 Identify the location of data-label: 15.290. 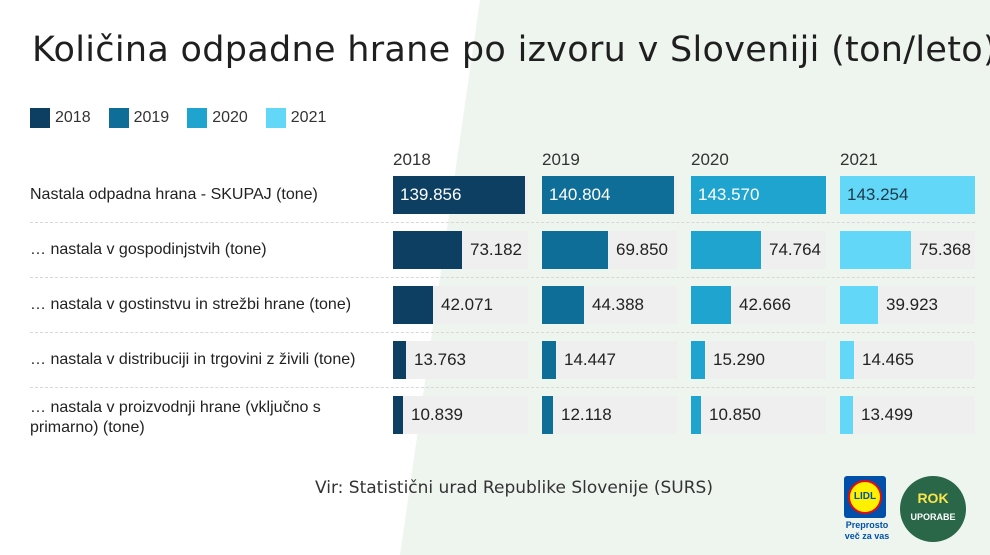
(739, 359).